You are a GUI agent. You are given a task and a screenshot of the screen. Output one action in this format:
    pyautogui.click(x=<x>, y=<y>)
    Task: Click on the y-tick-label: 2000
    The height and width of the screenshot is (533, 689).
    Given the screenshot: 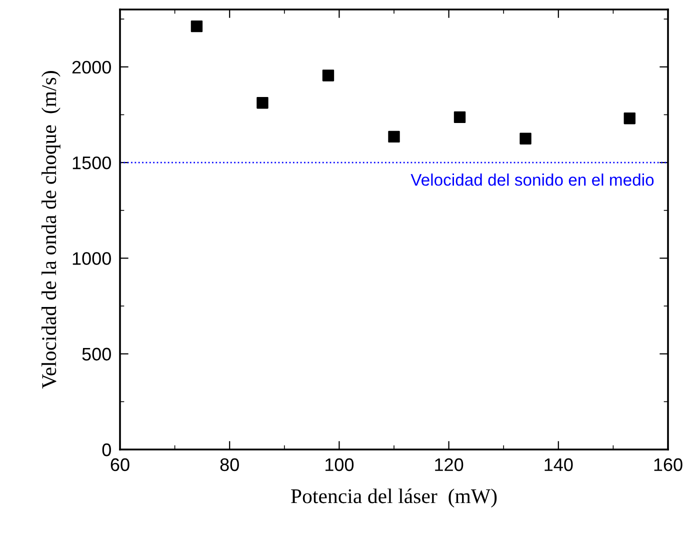 What is the action you would take?
    pyautogui.click(x=91, y=67)
    